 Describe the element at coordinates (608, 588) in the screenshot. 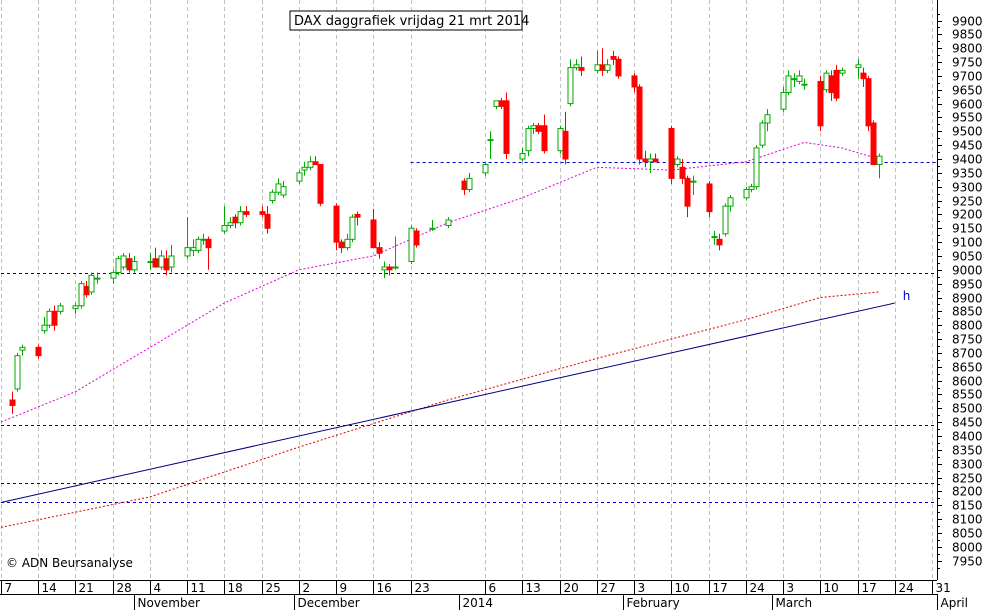

I see `x-tick-label: 27` at that location.